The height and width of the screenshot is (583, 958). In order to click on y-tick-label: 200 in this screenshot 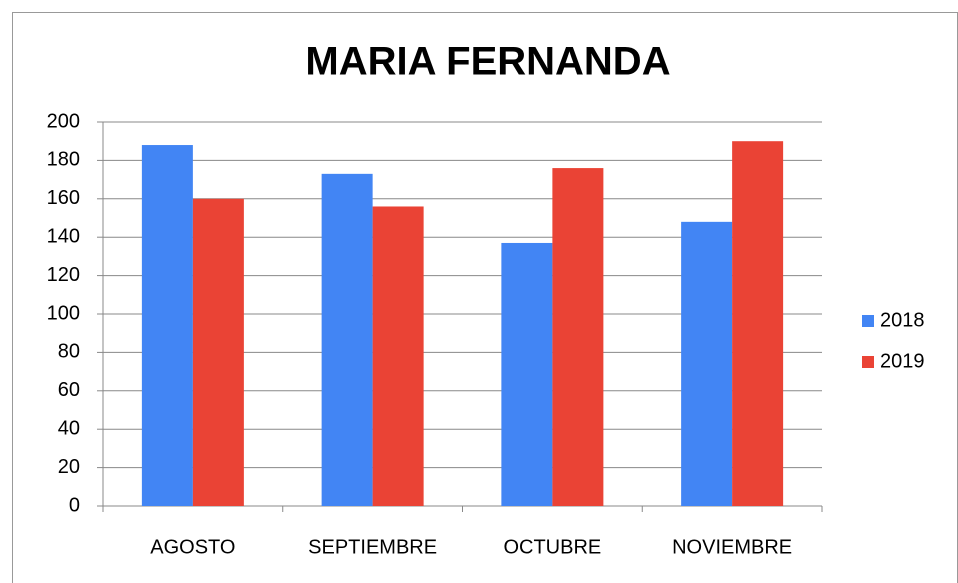, I will do `click(63, 121)`.